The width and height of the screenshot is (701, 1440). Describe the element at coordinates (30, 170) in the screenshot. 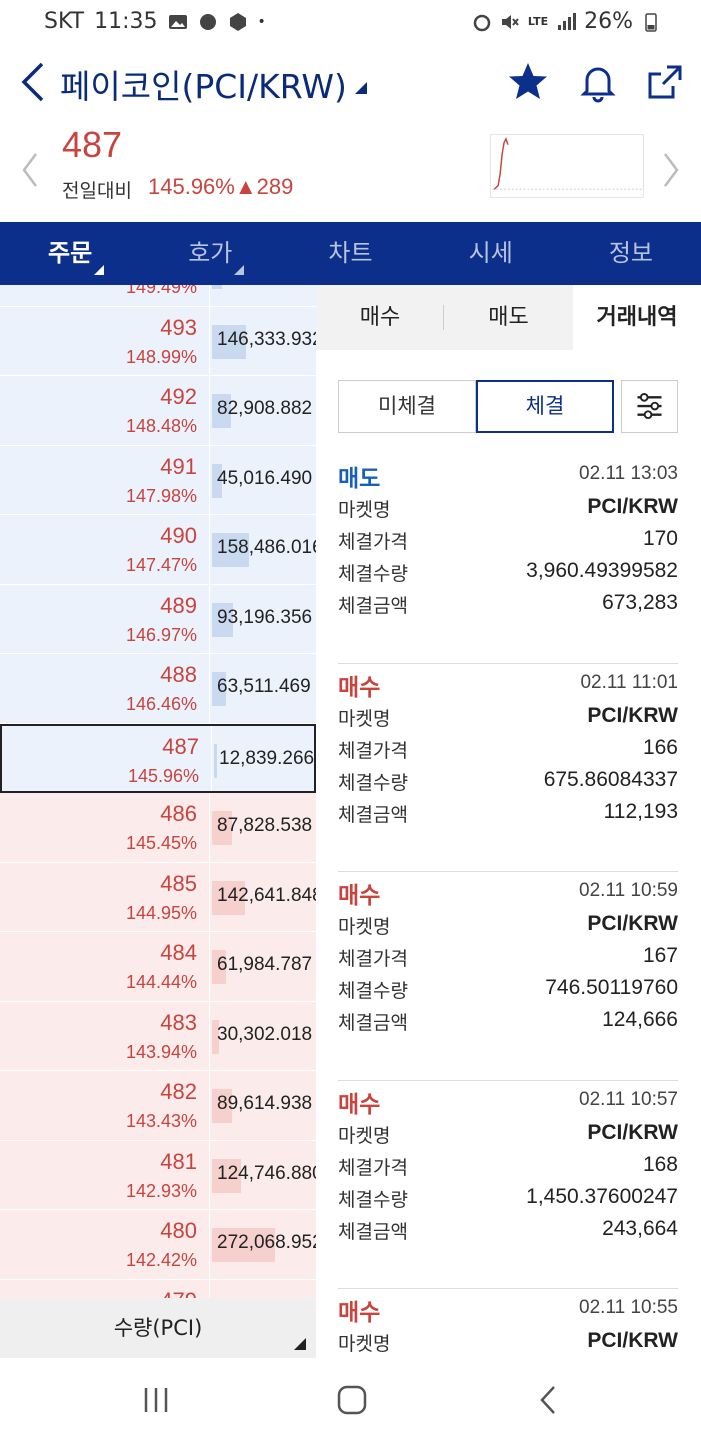

I see `prev-market-icon` at that location.